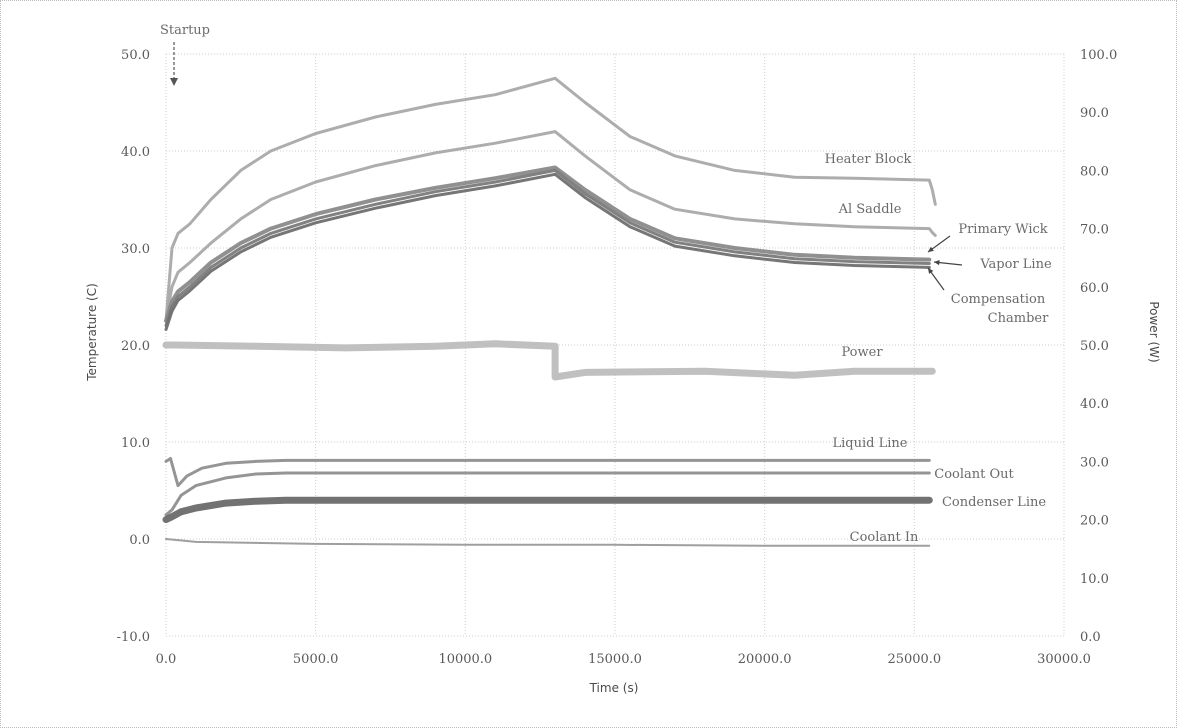 The width and height of the screenshot is (1177, 728). What do you see at coordinates (135, 249) in the screenshot?
I see `y-tick-label: 30.0` at bounding box center [135, 249].